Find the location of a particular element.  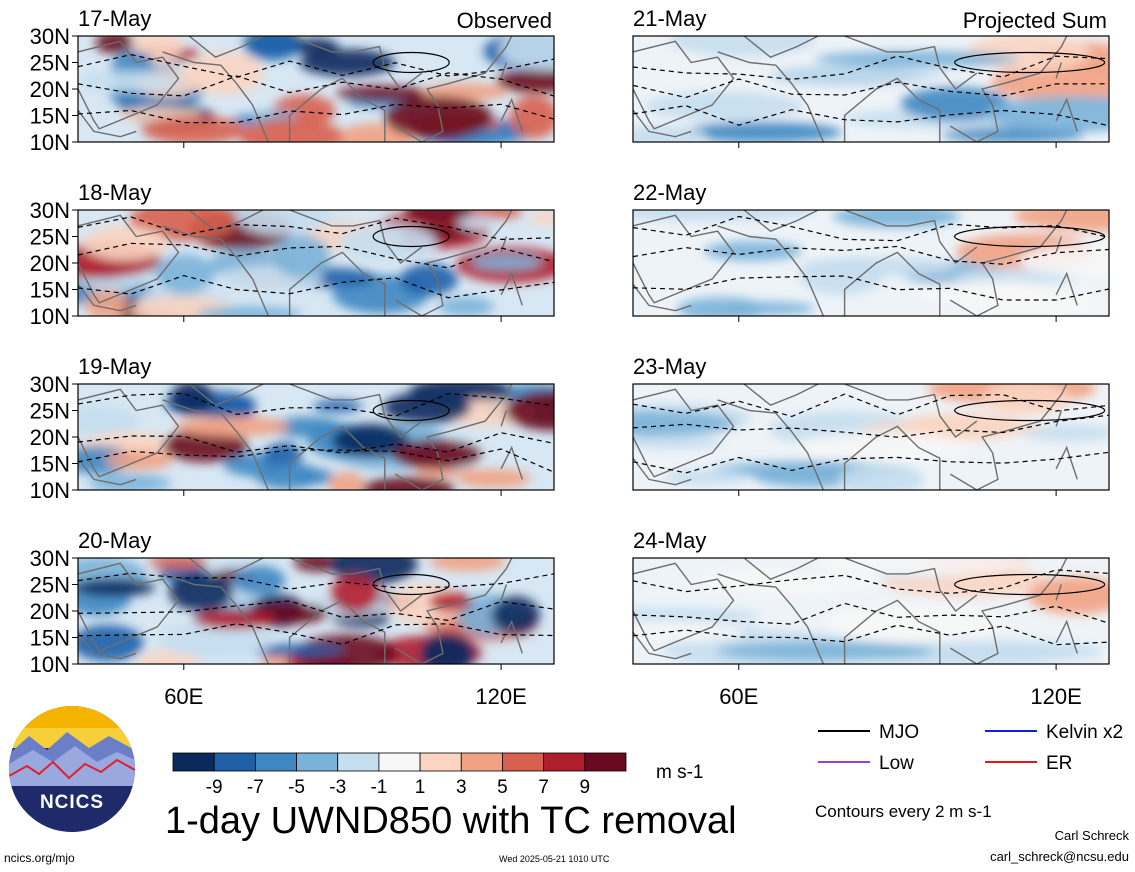

legend-label: MJO is located at coordinates (899, 732).